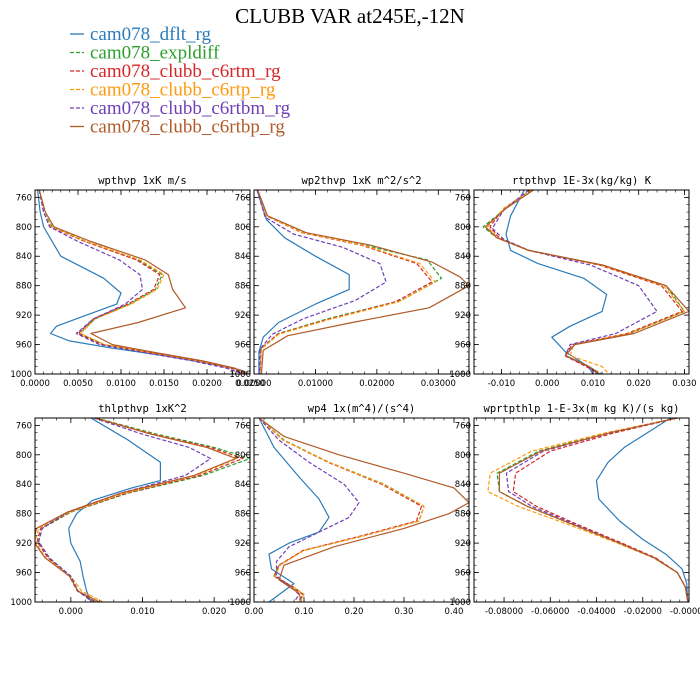  What do you see at coordinates (350, 16) in the screenshot?
I see `main-title: CLUBB VAR at245E,-12N` at bounding box center [350, 16].